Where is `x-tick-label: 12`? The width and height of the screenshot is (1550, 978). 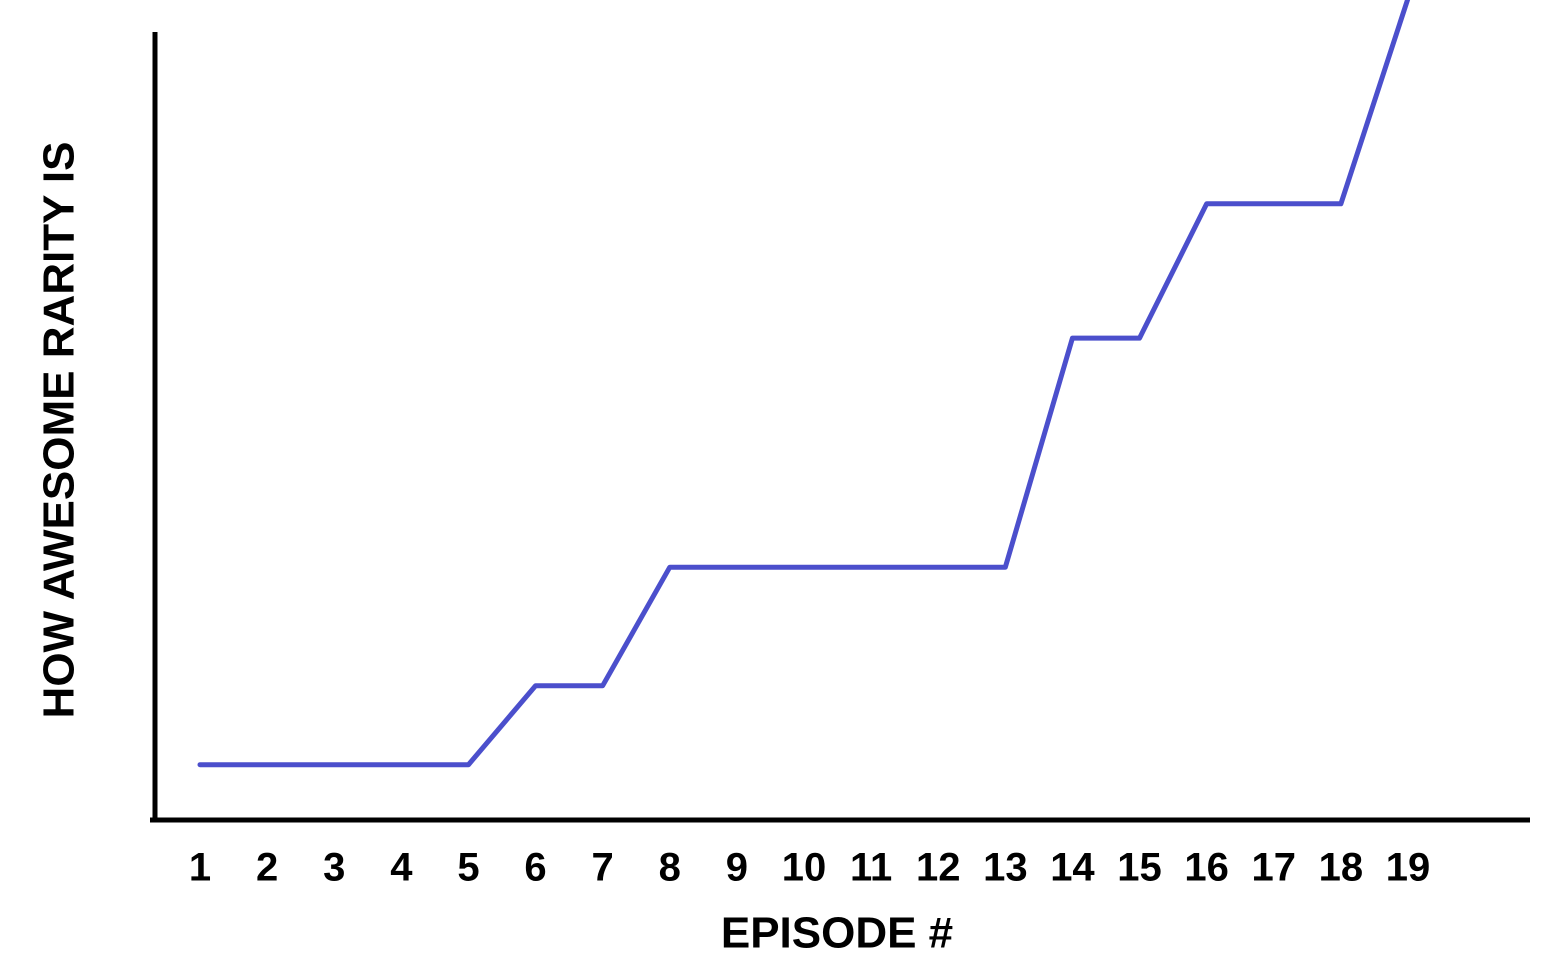
x-tick-label: 12 is located at coordinates (938, 868).